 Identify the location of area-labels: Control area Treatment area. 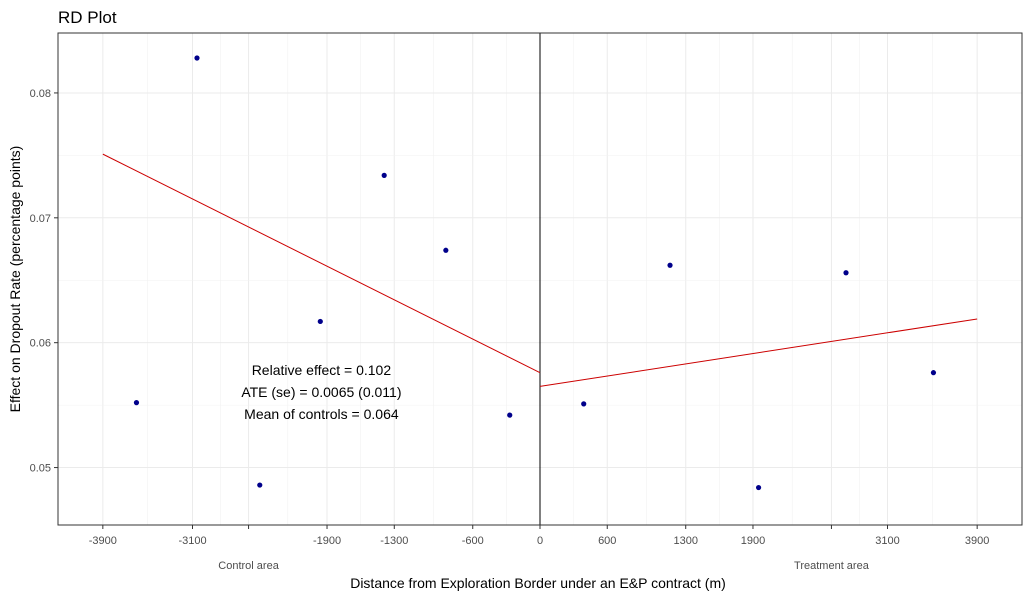
(543, 566).